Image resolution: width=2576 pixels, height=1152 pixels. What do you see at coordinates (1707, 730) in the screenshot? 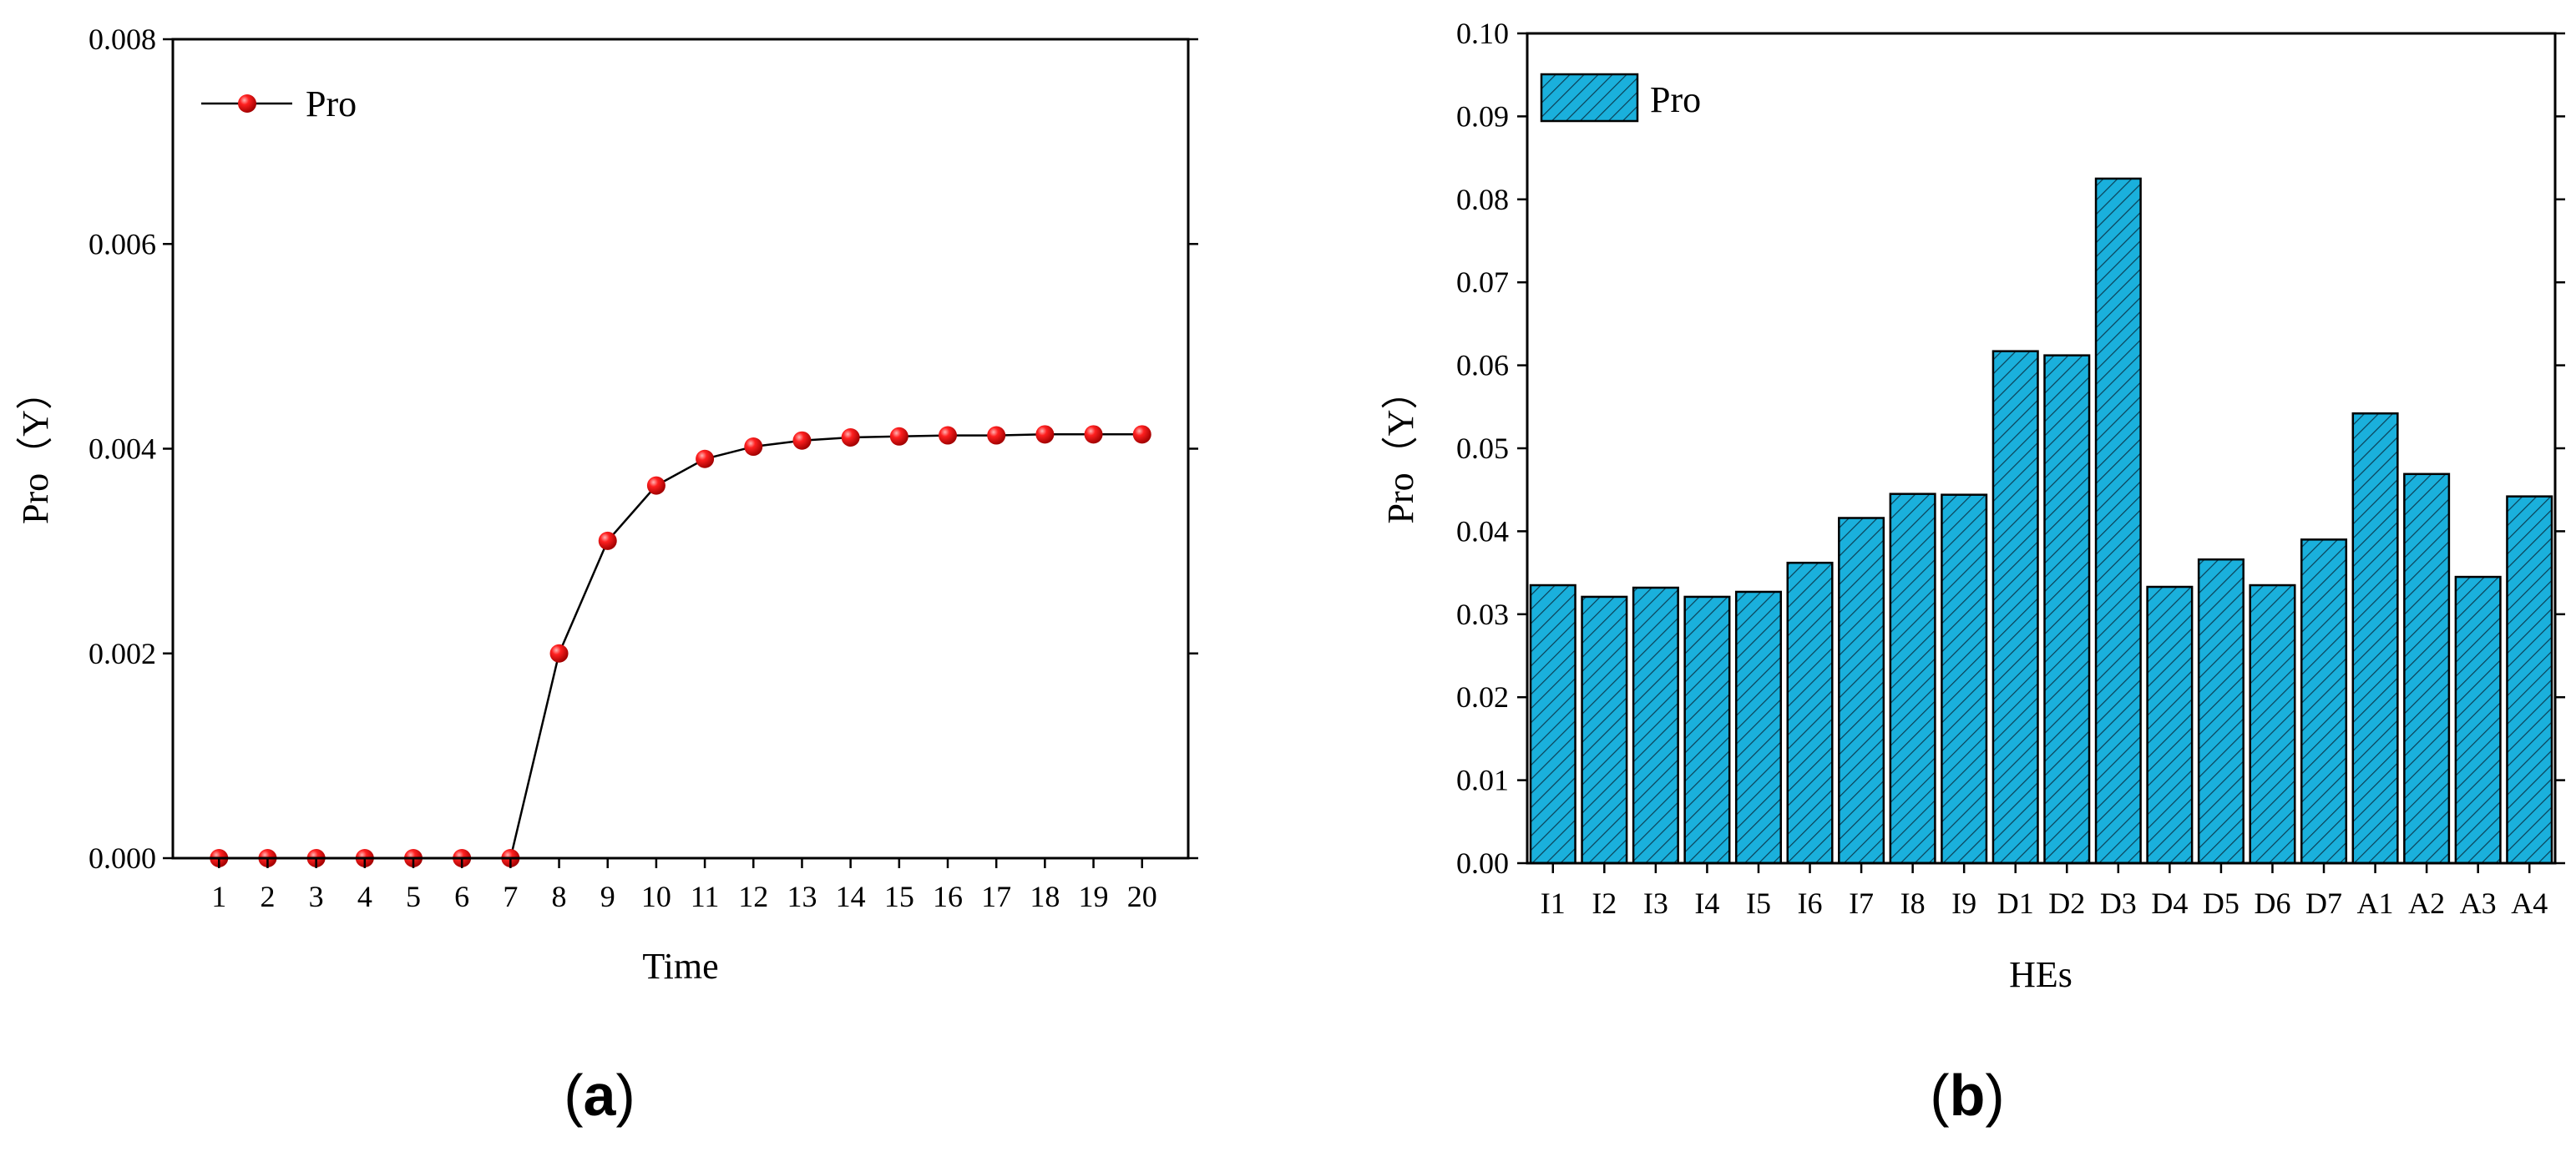
I see `bar-i4` at bounding box center [1707, 730].